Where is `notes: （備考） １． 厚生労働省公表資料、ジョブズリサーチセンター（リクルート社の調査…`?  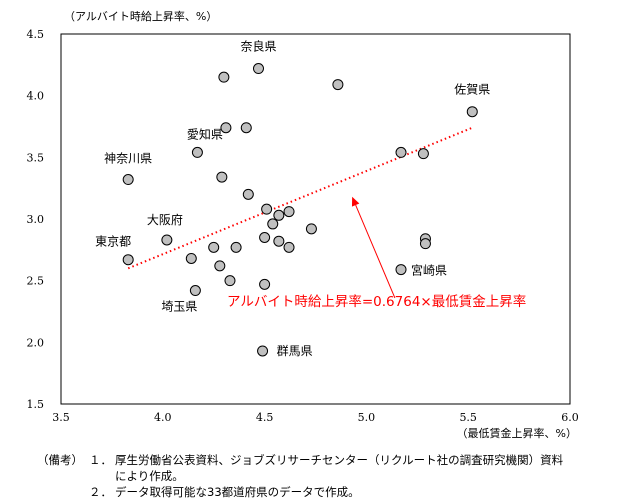
notes: （備考） １． 厚生労働省公表資料、ジョブズリサーチセンター（リクルート社の調査… is located at coordinates (331, 476).